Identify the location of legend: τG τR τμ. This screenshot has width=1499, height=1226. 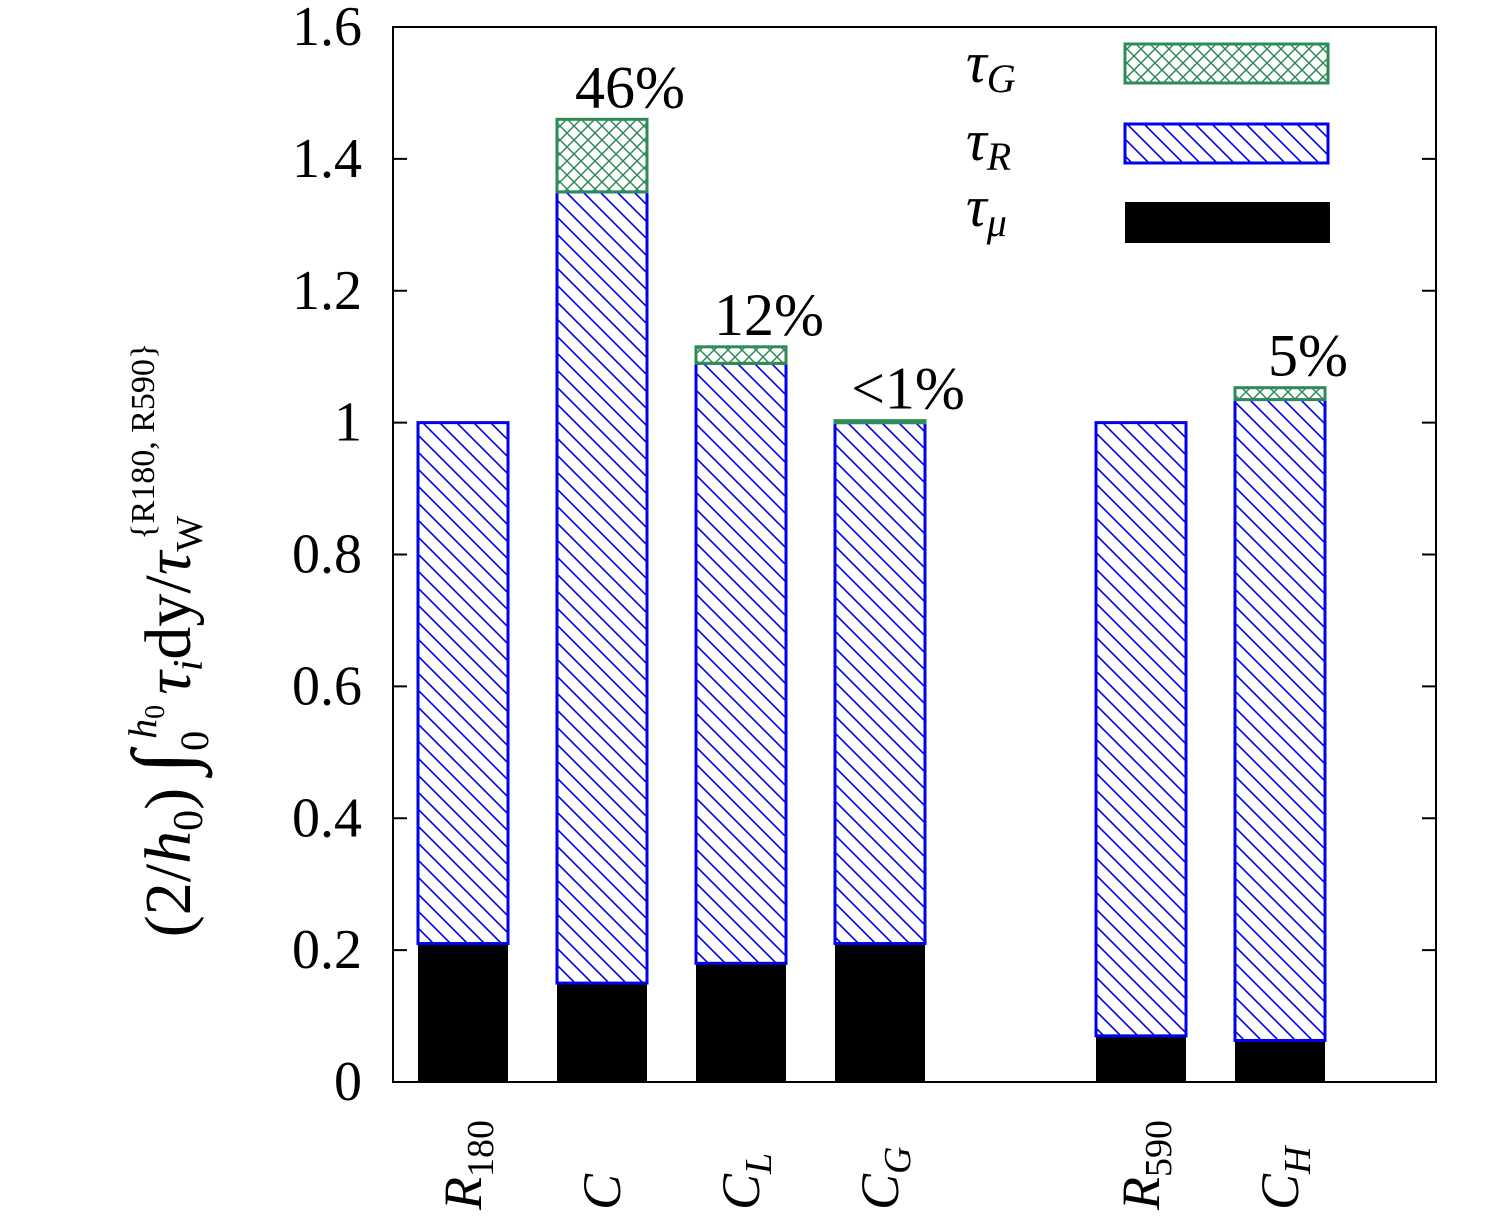
(1148, 137).